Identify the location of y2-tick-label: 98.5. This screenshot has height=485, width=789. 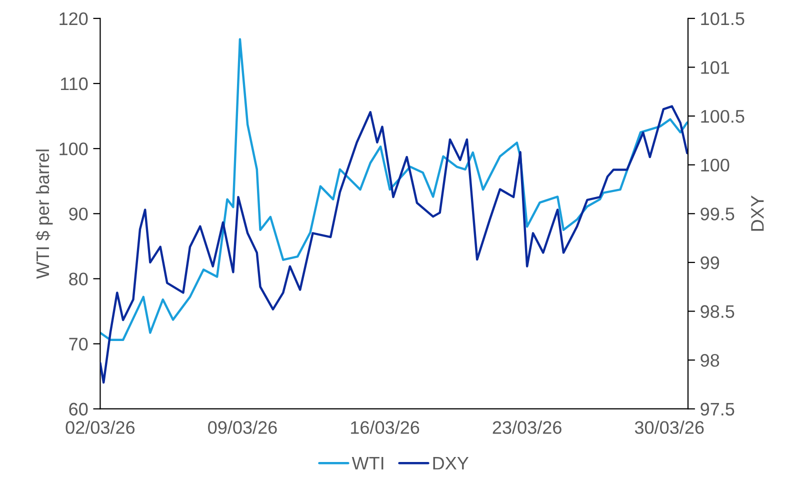
(717, 311).